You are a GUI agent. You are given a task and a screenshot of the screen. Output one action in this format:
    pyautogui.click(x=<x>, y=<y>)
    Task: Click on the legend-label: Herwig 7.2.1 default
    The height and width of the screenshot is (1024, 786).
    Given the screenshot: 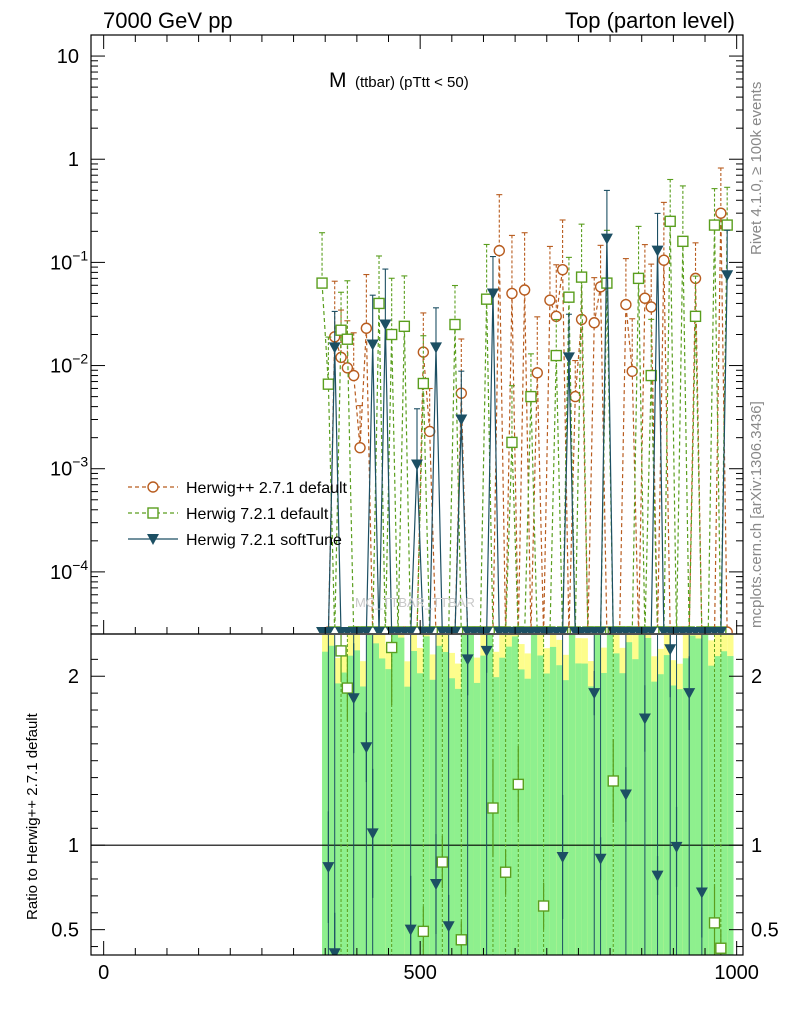 What is the action you would take?
    pyautogui.click(x=257, y=514)
    